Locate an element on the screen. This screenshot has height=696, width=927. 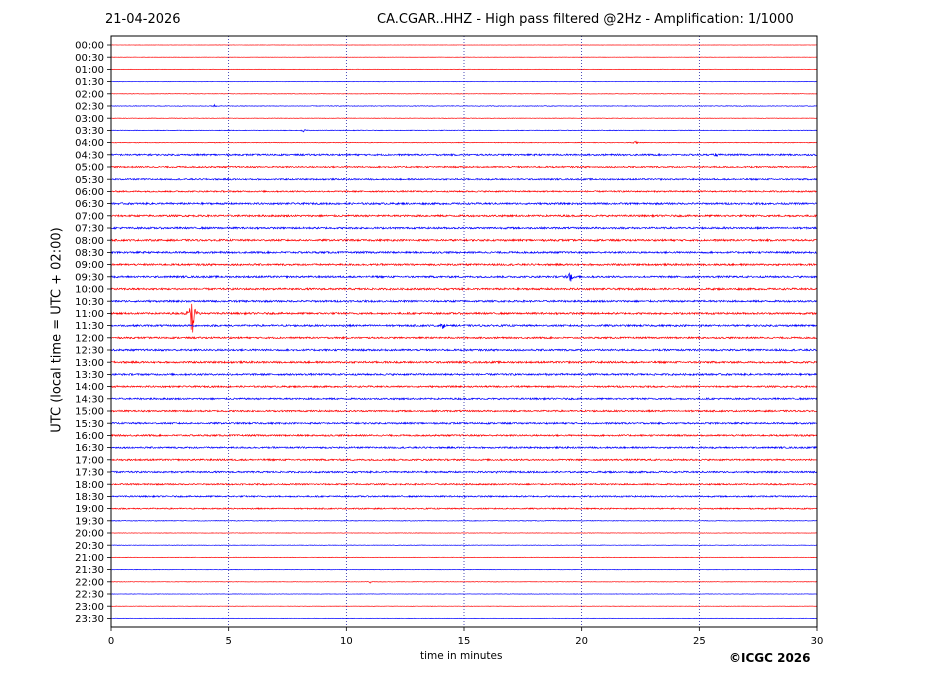
y-axis-label: UTC (local time = UTC + 02:00) is located at coordinates (57, 330).